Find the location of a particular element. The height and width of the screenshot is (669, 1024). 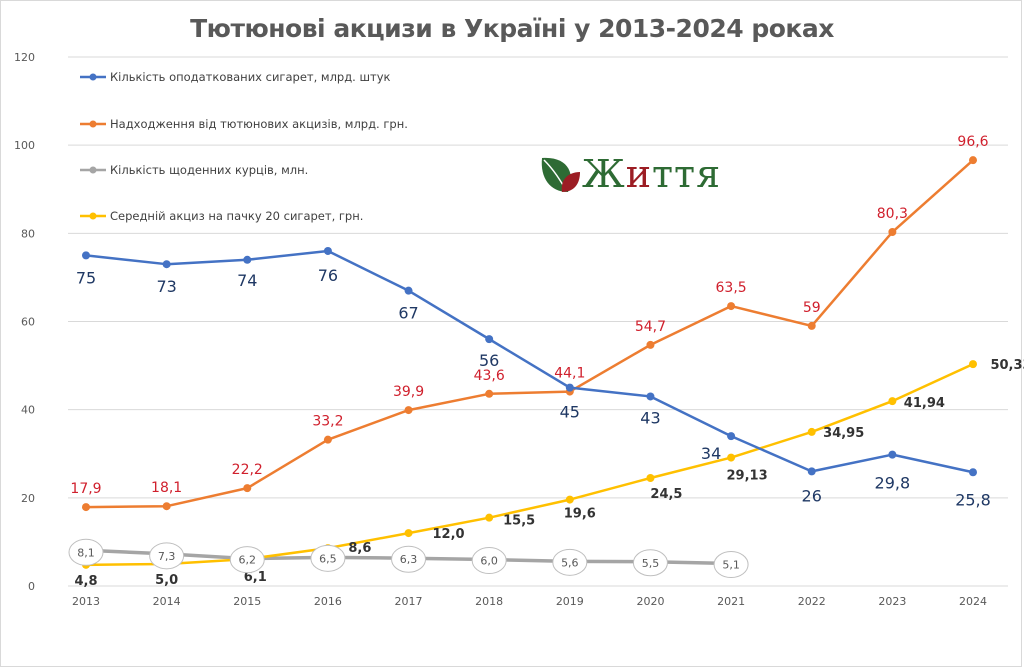

data-label-cigarettes: 74 is located at coordinates (247, 280).